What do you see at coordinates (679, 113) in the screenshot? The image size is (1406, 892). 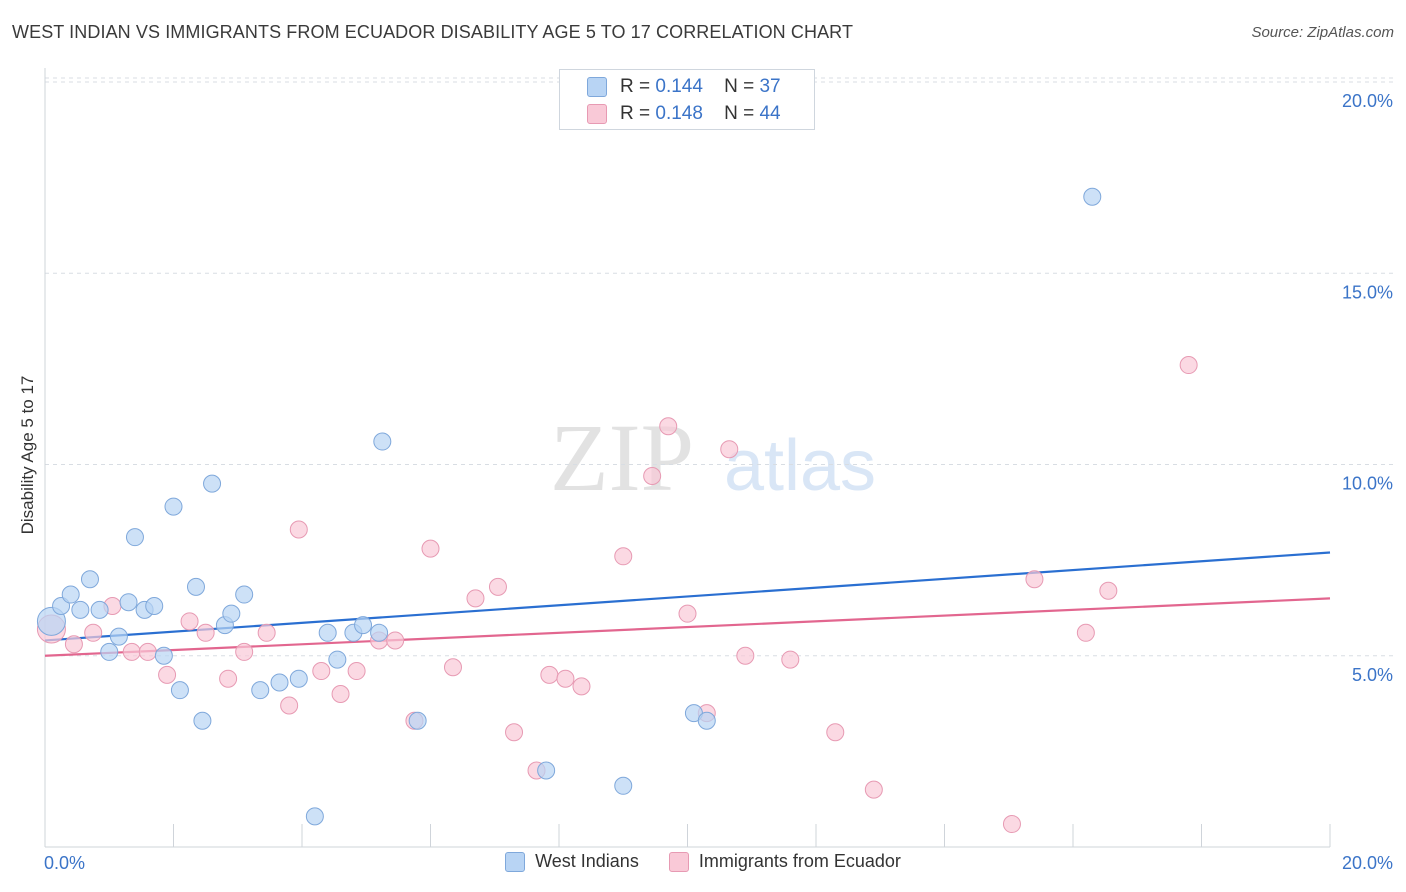 I see `r-value: 0.148` at bounding box center [679, 113].